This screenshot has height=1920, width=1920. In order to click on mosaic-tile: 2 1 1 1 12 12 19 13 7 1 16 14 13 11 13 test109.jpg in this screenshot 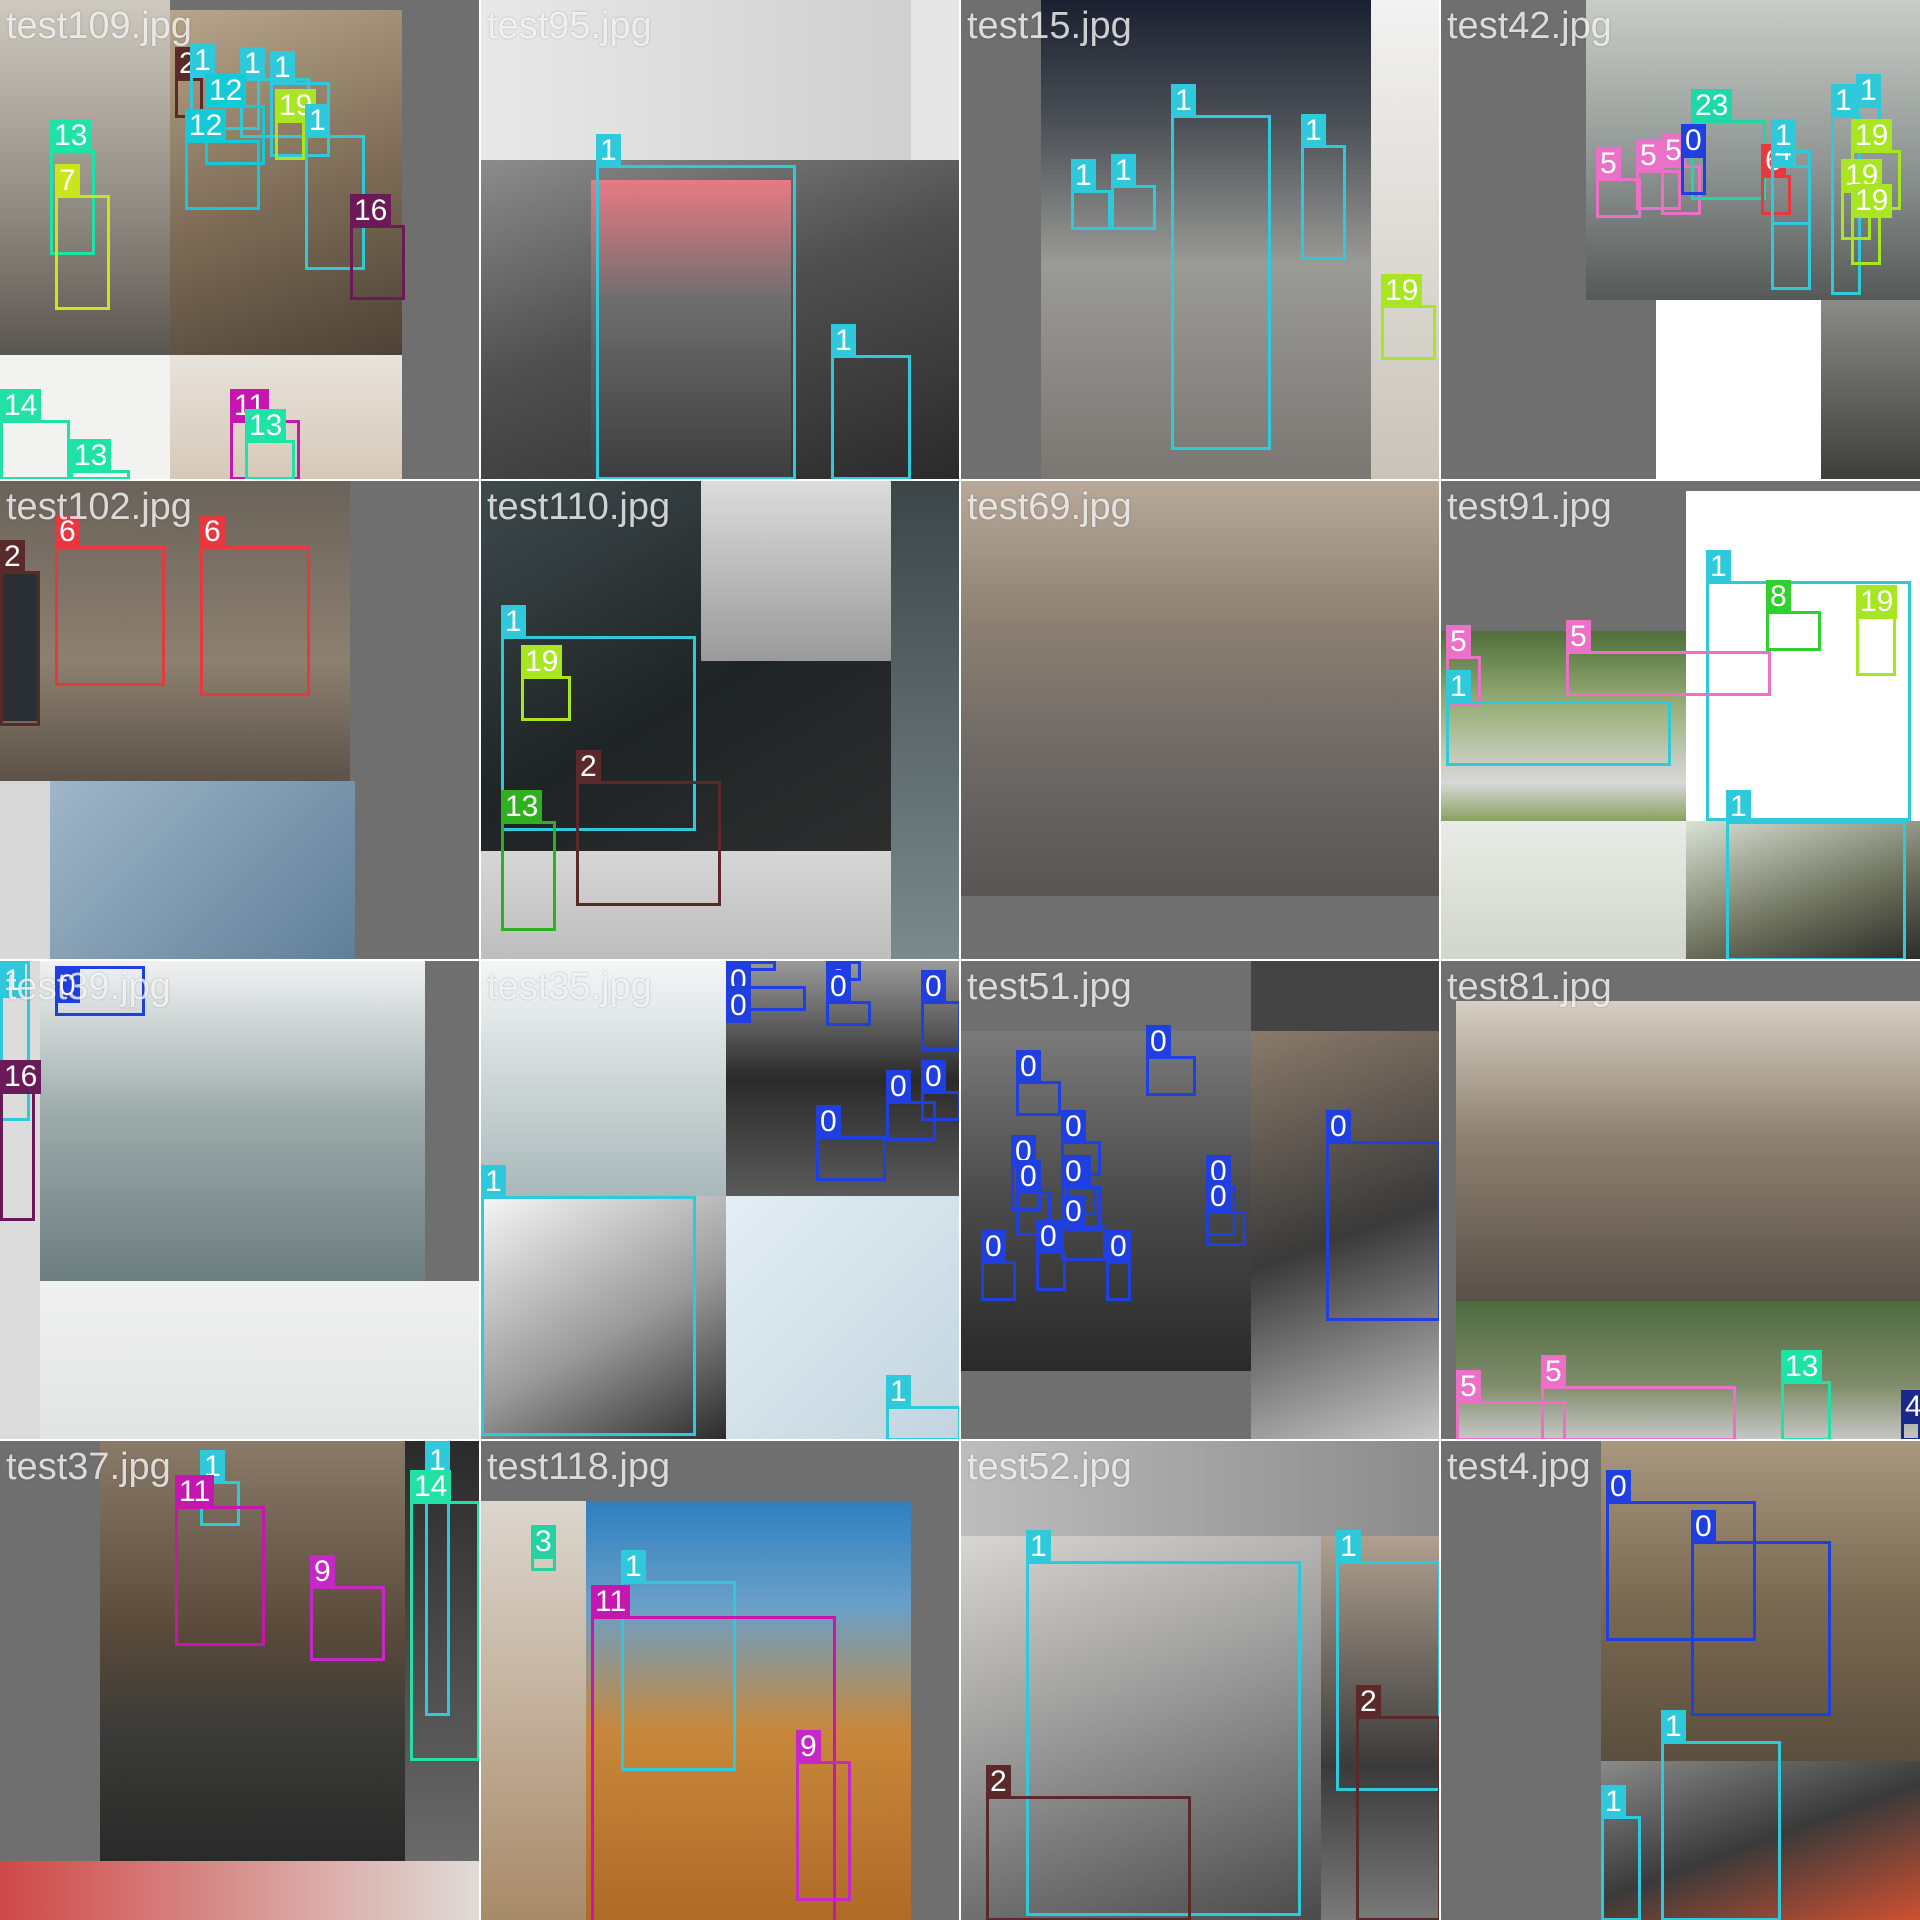, I will do `click(239, 239)`.